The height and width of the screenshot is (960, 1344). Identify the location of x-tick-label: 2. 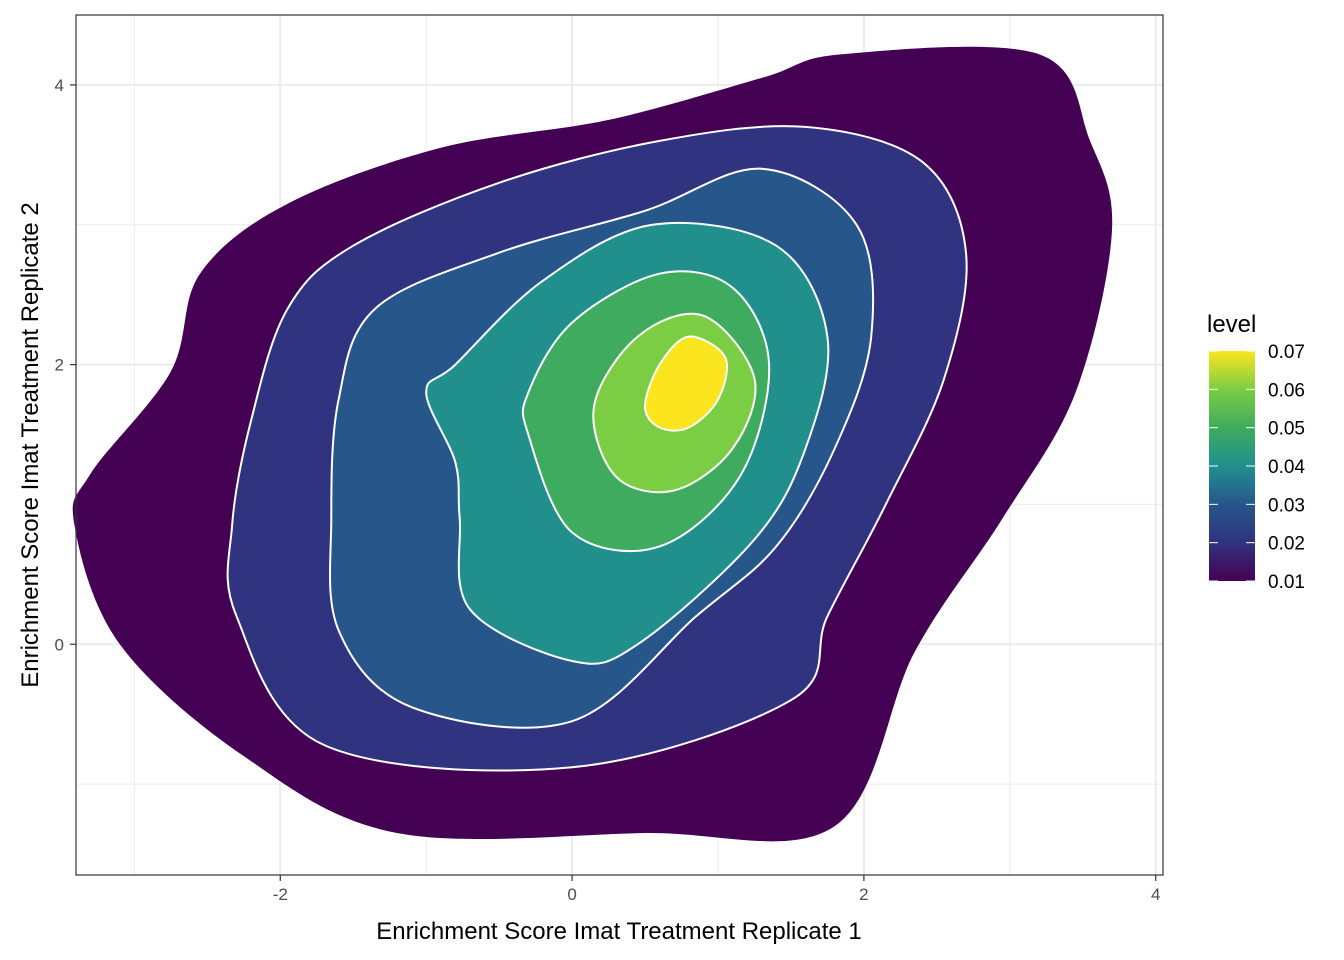
(863, 894).